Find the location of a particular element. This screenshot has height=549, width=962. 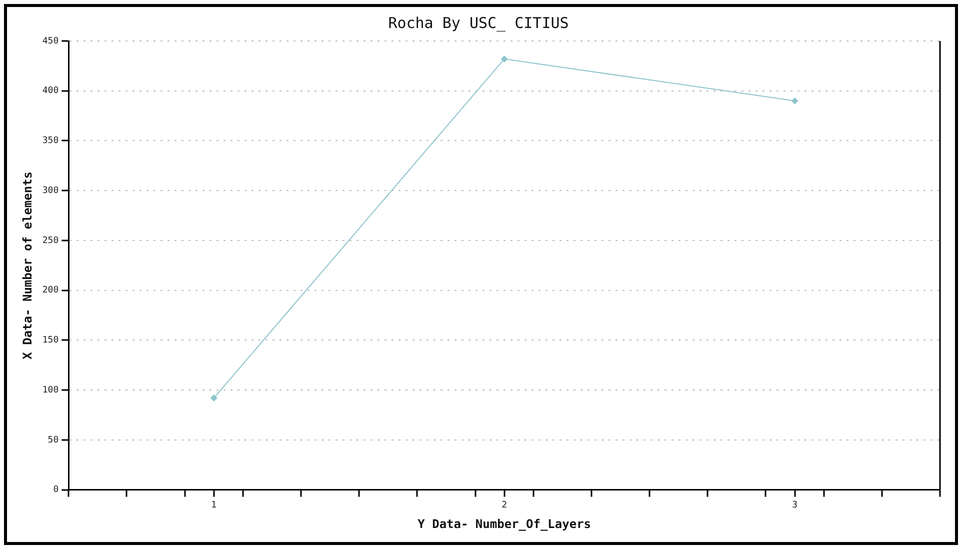

y-tick-label: 450 is located at coordinates (50, 41).